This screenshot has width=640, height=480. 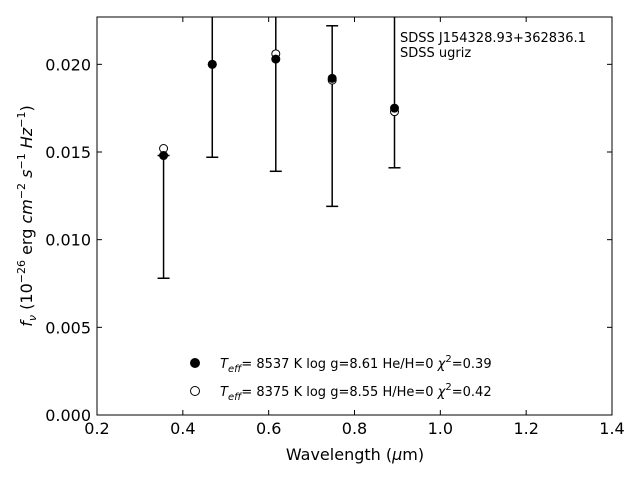 What do you see at coordinates (493, 38) in the screenshot?
I see `object-name: SDSS J154328.93+362836.1` at bounding box center [493, 38].